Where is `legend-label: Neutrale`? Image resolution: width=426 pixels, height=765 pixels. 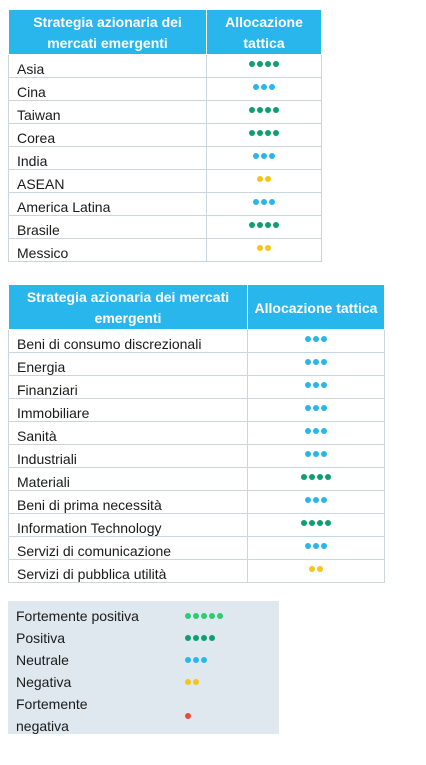 legend-label: Neutrale is located at coordinates (42, 660).